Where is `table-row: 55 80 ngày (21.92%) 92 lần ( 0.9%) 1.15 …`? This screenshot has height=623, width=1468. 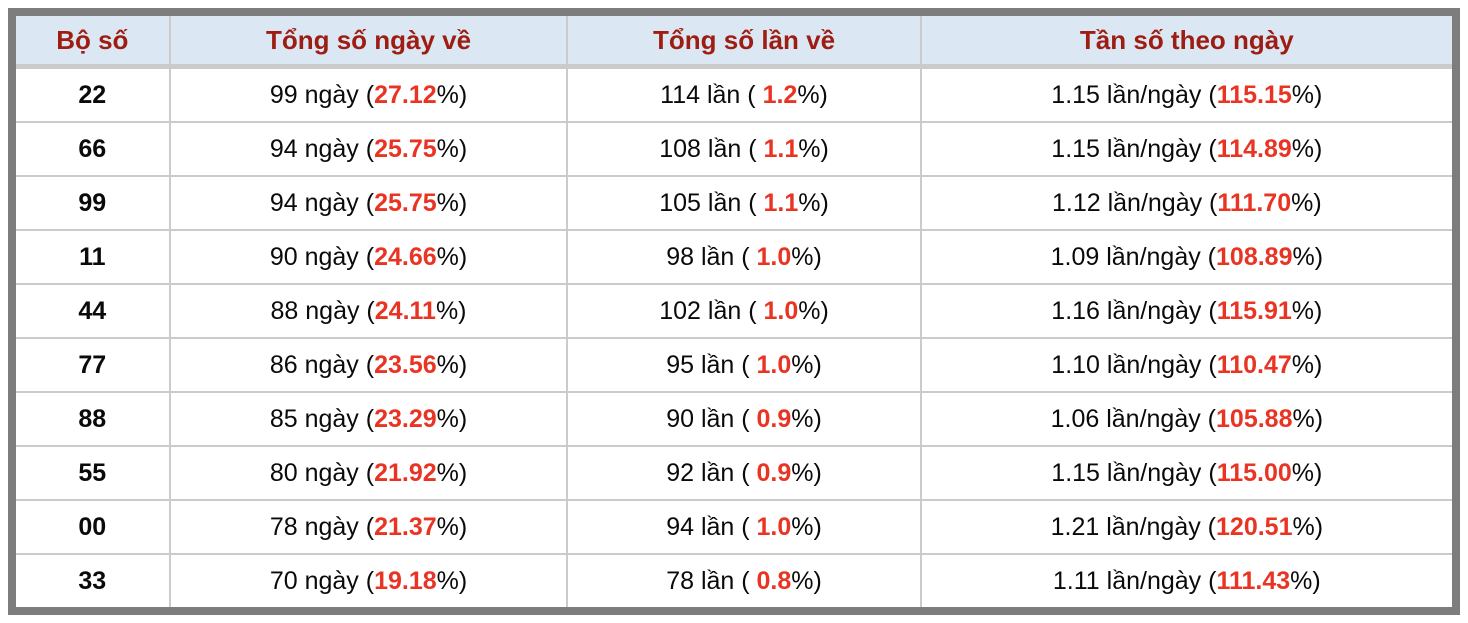
table-row: 55 80 ngày (21.92%) 92 lần ( 0.9%) 1.15 … is located at coordinates (734, 473).